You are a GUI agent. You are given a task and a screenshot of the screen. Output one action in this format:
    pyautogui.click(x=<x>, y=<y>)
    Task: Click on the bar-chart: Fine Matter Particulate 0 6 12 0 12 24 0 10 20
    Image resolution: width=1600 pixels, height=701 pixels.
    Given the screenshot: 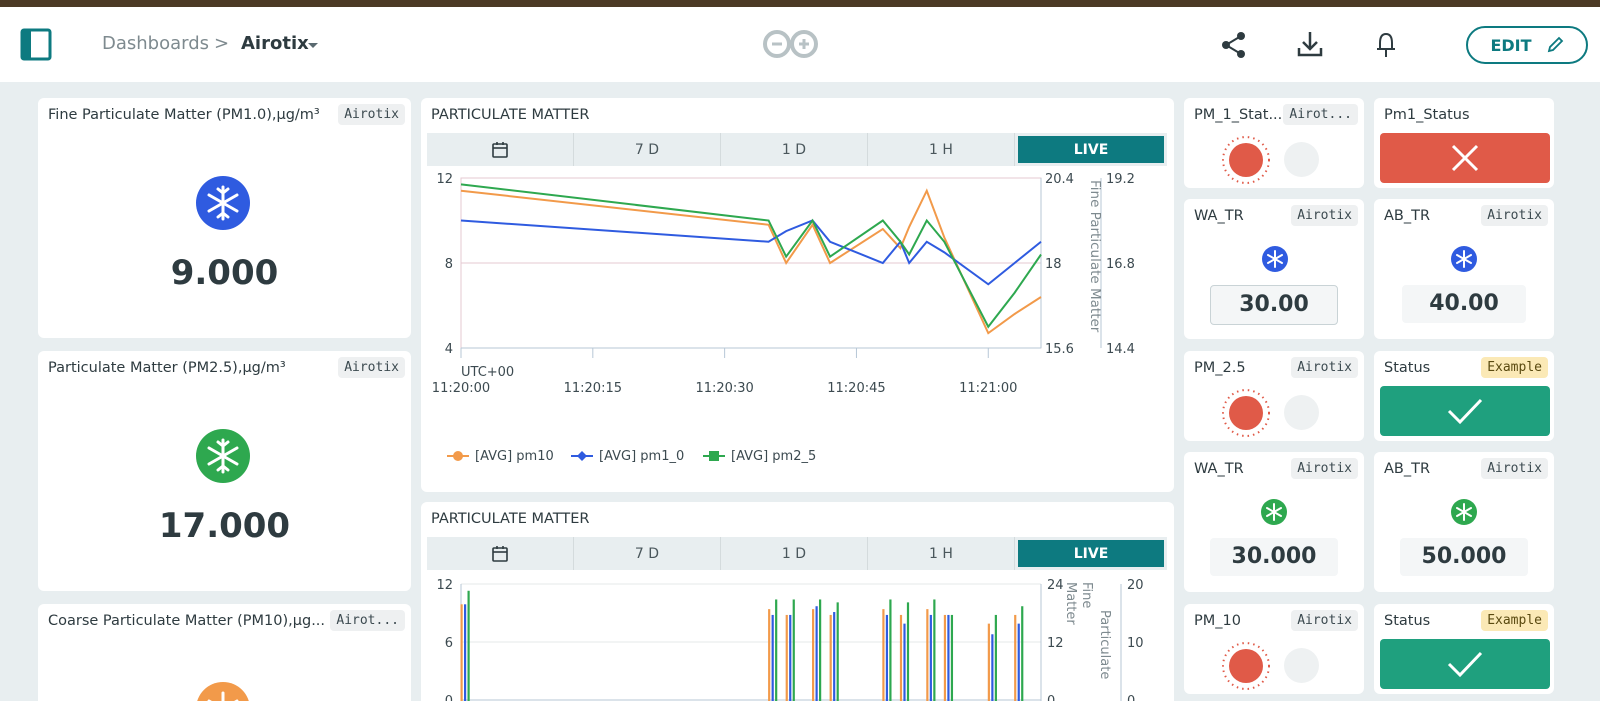 What is the action you would take?
    pyautogui.click(x=797, y=601)
    